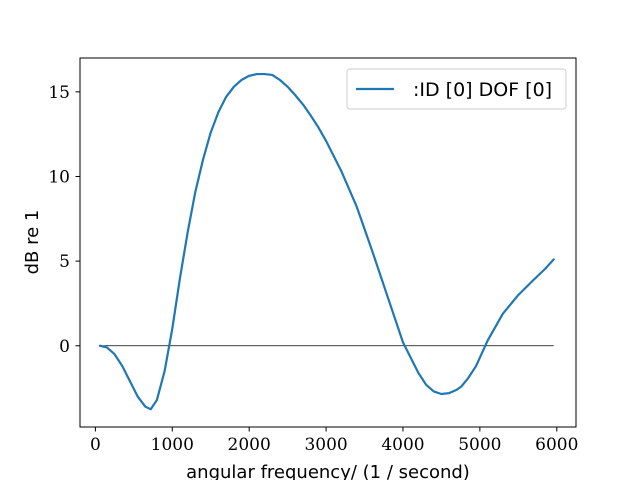 This screenshot has height=480, width=640. I want to click on y-tick-label: 0, so click(64, 347).